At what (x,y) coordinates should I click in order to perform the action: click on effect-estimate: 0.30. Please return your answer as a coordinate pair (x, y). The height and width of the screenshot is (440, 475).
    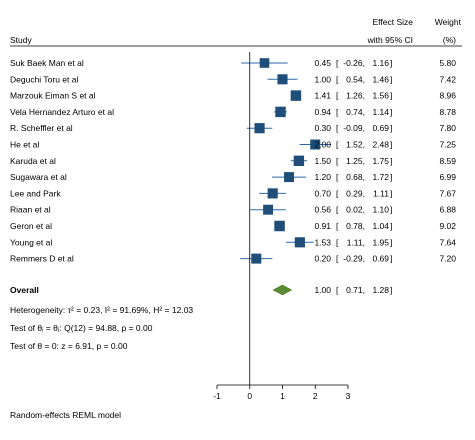
    Looking at the image, I should click on (322, 128).